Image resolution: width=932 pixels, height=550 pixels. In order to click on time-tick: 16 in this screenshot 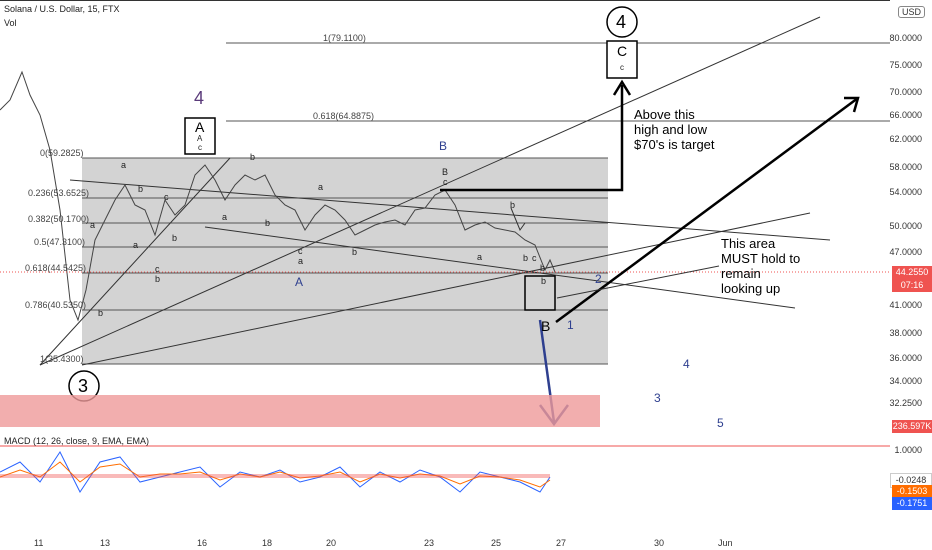, I will do `click(202, 543)`.